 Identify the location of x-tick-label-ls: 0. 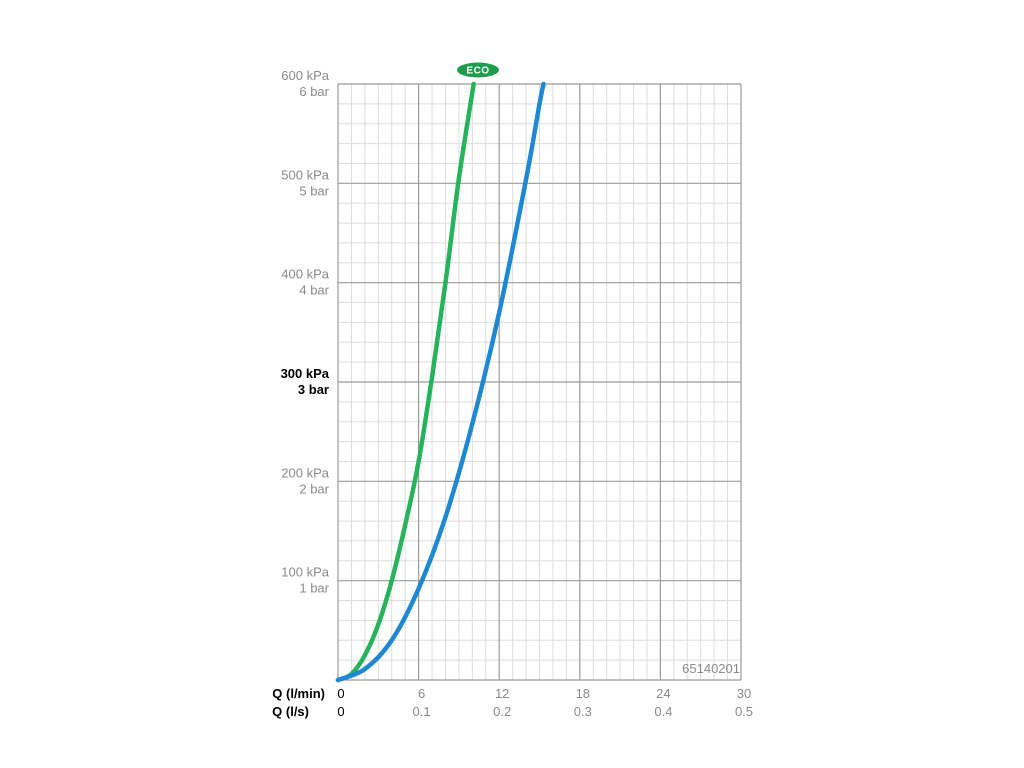
(340, 711).